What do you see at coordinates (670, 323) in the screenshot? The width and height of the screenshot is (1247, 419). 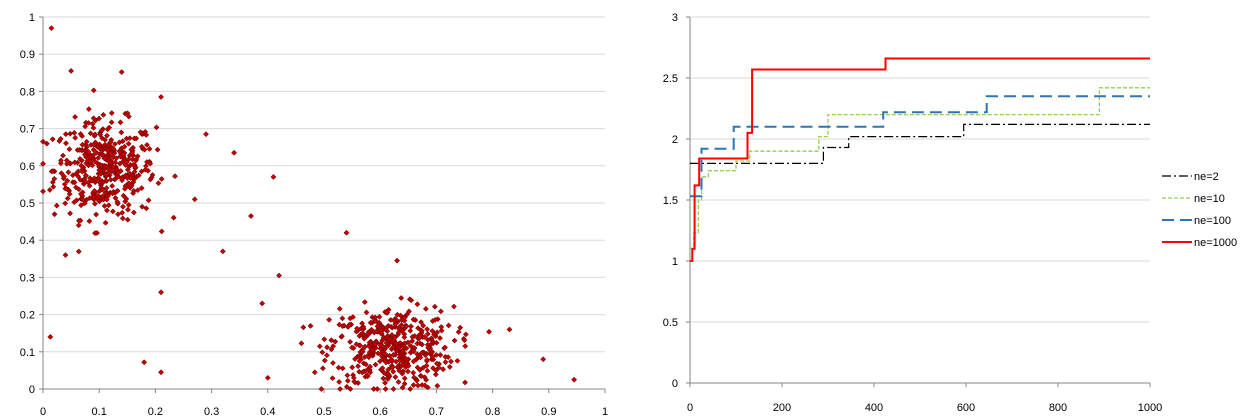 I see `y-tick-label: 0.5` at bounding box center [670, 323].